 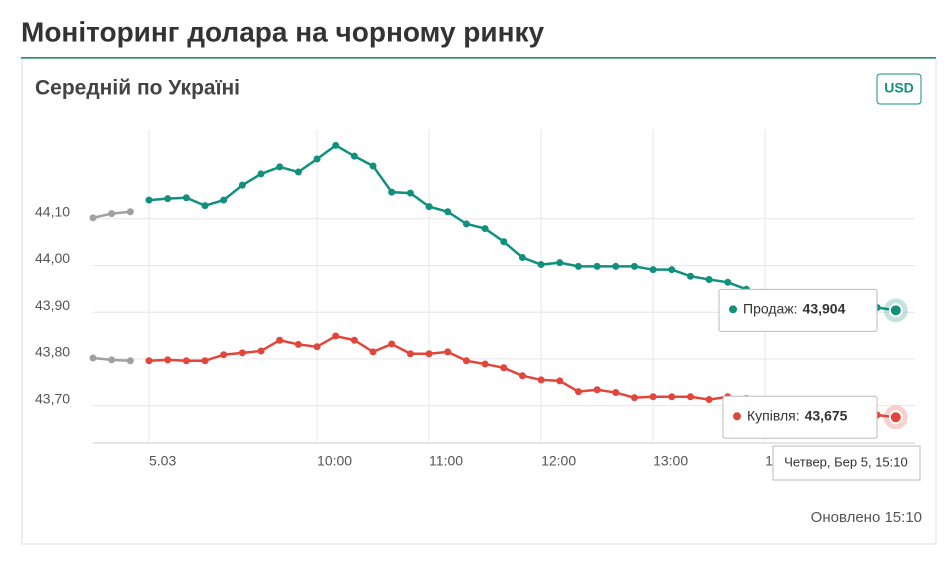 I want to click on tooltip-value: 43,904, so click(x=824, y=308).